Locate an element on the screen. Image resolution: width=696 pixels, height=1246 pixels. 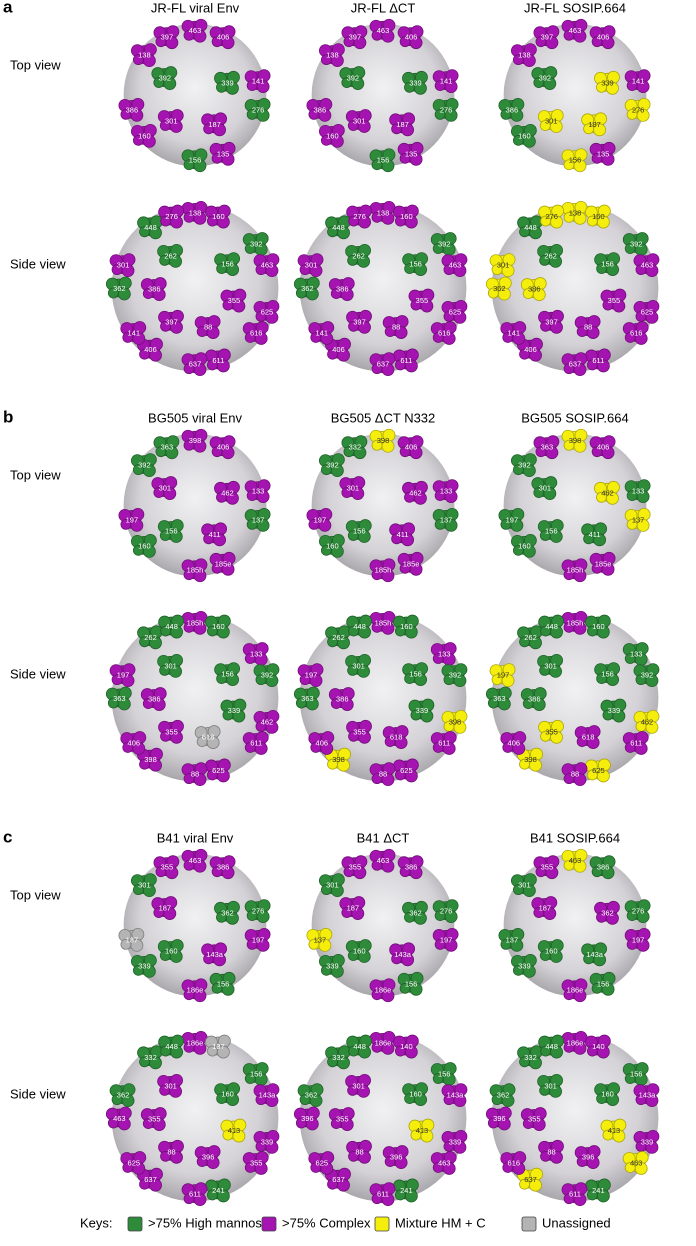
glycan-label: 143a is located at coordinates (595, 954).